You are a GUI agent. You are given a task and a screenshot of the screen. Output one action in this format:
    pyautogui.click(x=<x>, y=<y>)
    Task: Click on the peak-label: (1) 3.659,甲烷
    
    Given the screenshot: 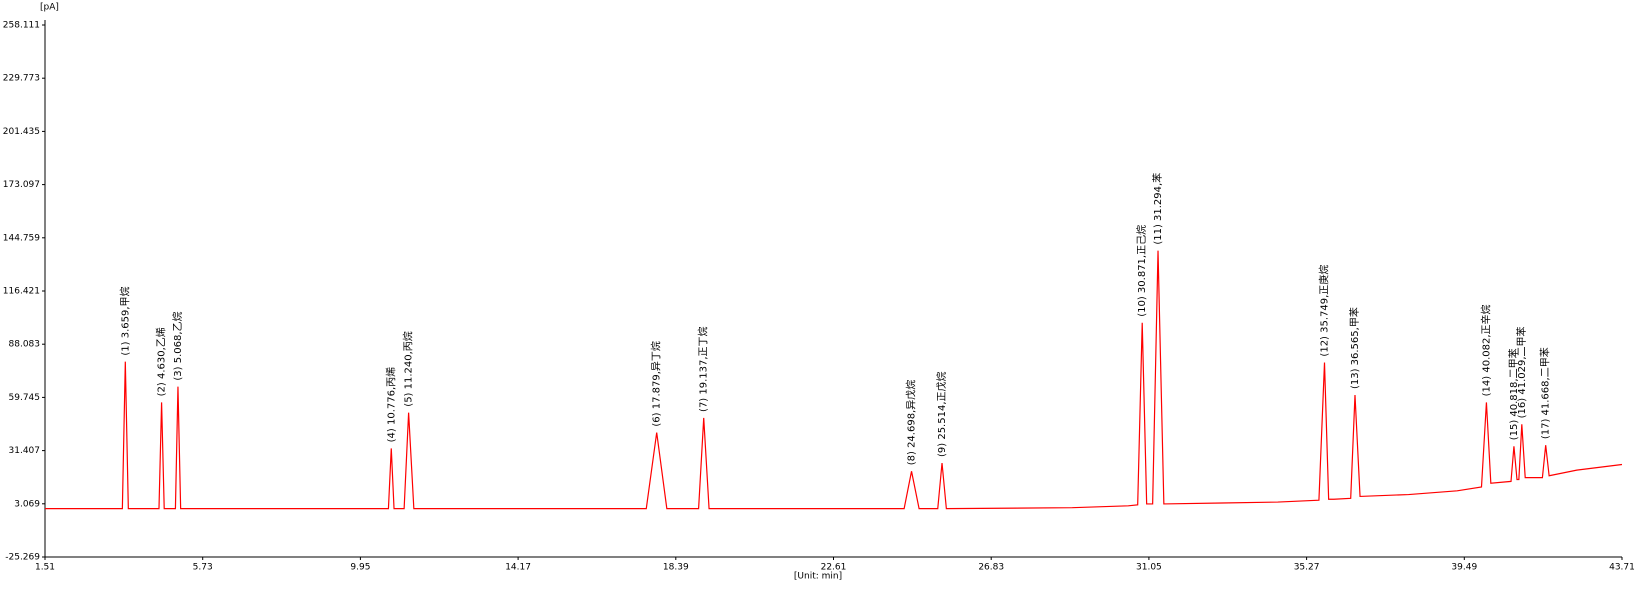 What is the action you would take?
    pyautogui.click(x=124, y=320)
    